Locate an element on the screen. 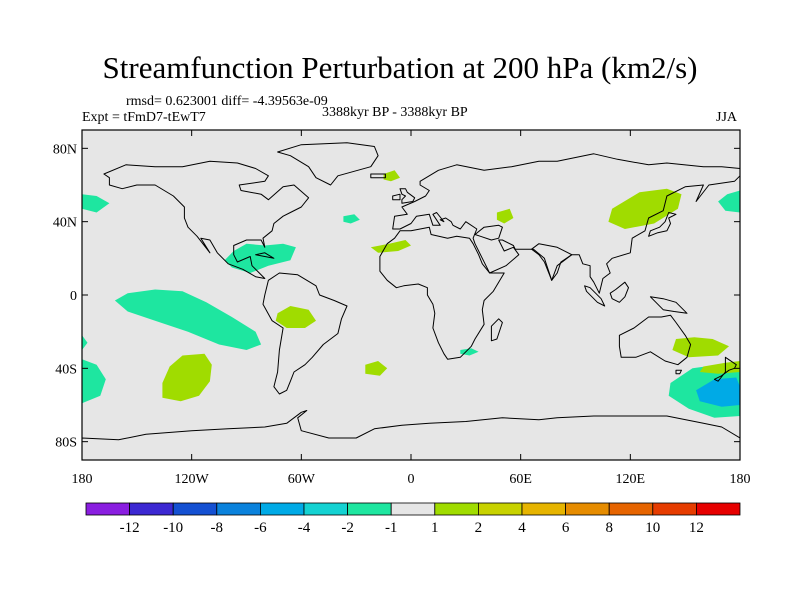 The width and height of the screenshot is (800, 600). colorbar-label: -10 is located at coordinates (173, 528).